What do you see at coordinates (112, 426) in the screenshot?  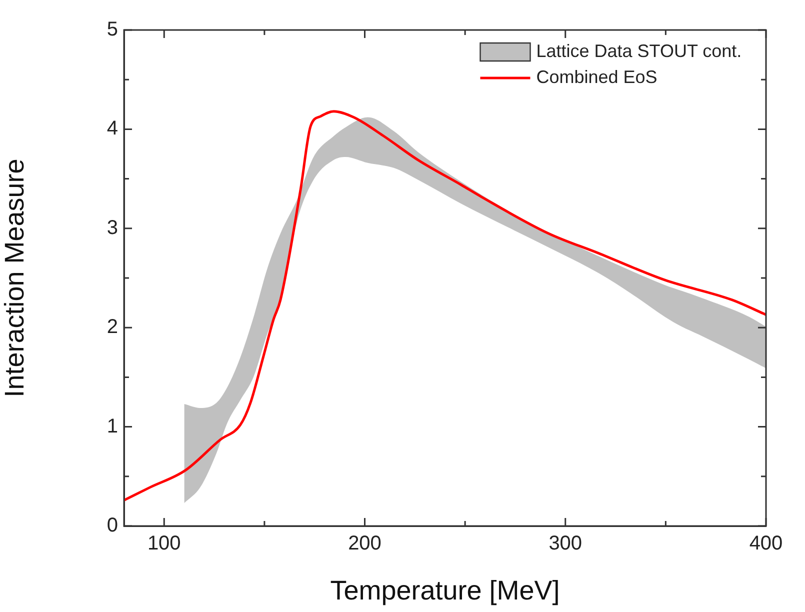 I see `y-tick-label: 1` at bounding box center [112, 426].